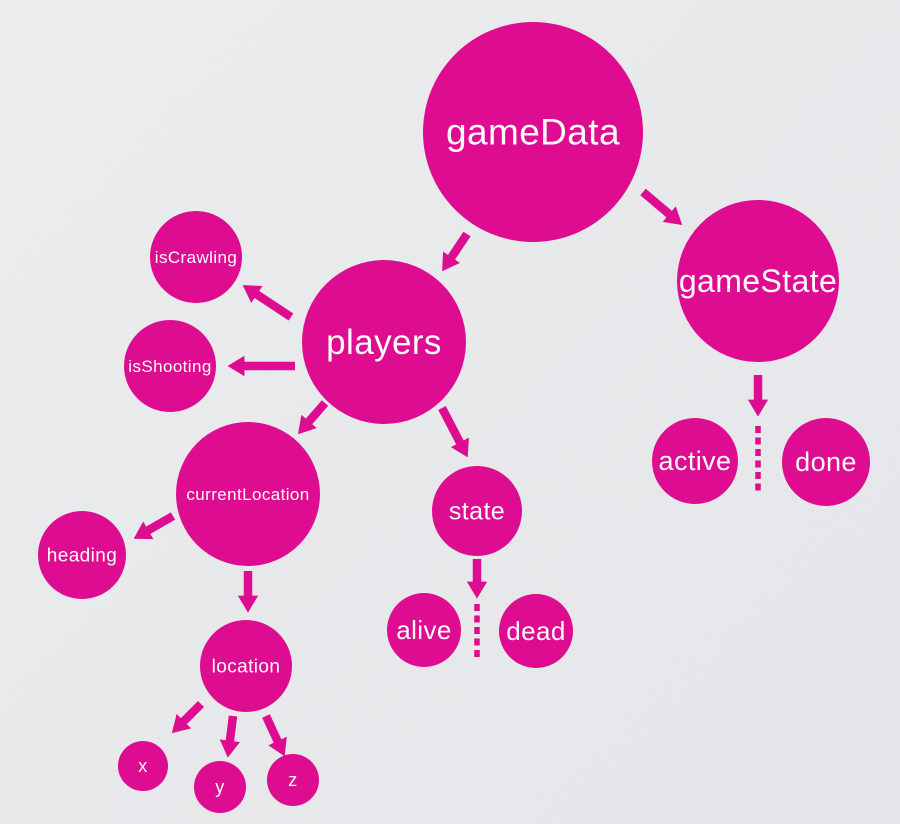 This screenshot has height=824, width=900. I want to click on node-label-isShooting: isShooting, so click(169, 366).